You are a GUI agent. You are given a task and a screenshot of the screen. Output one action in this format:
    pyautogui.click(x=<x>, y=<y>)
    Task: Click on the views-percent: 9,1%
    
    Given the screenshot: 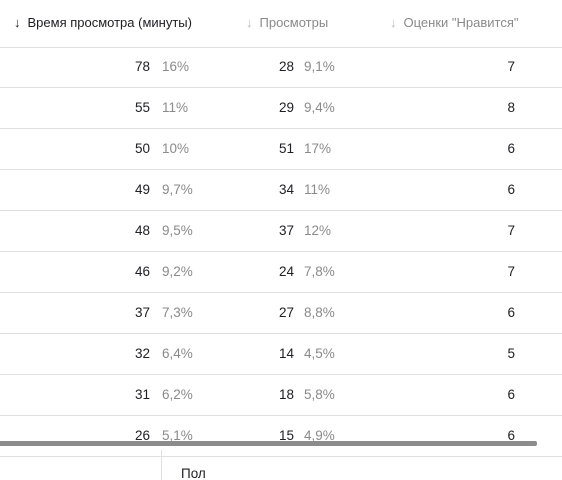 What is the action you would take?
    pyautogui.click(x=319, y=66)
    